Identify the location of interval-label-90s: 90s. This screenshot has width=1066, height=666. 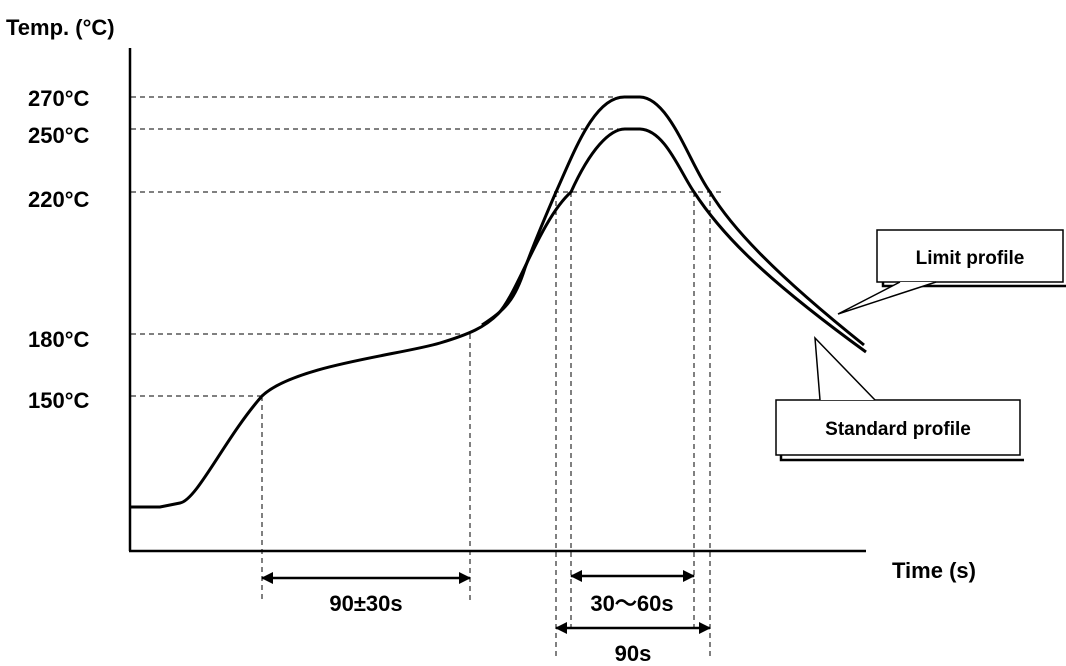
(633, 653).